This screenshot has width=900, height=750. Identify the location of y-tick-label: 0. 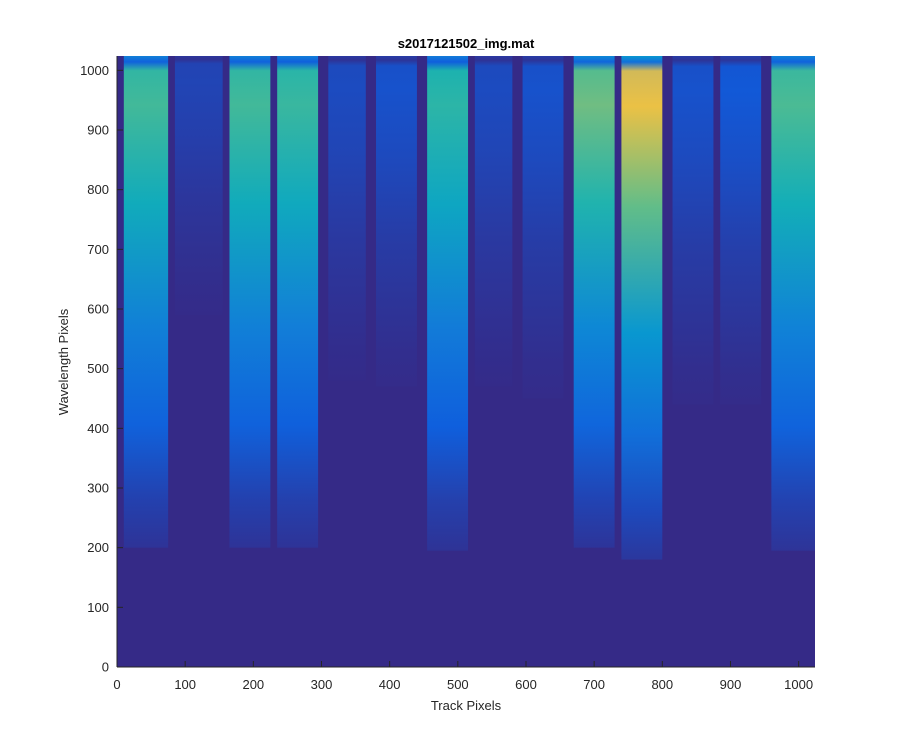
(105, 667).